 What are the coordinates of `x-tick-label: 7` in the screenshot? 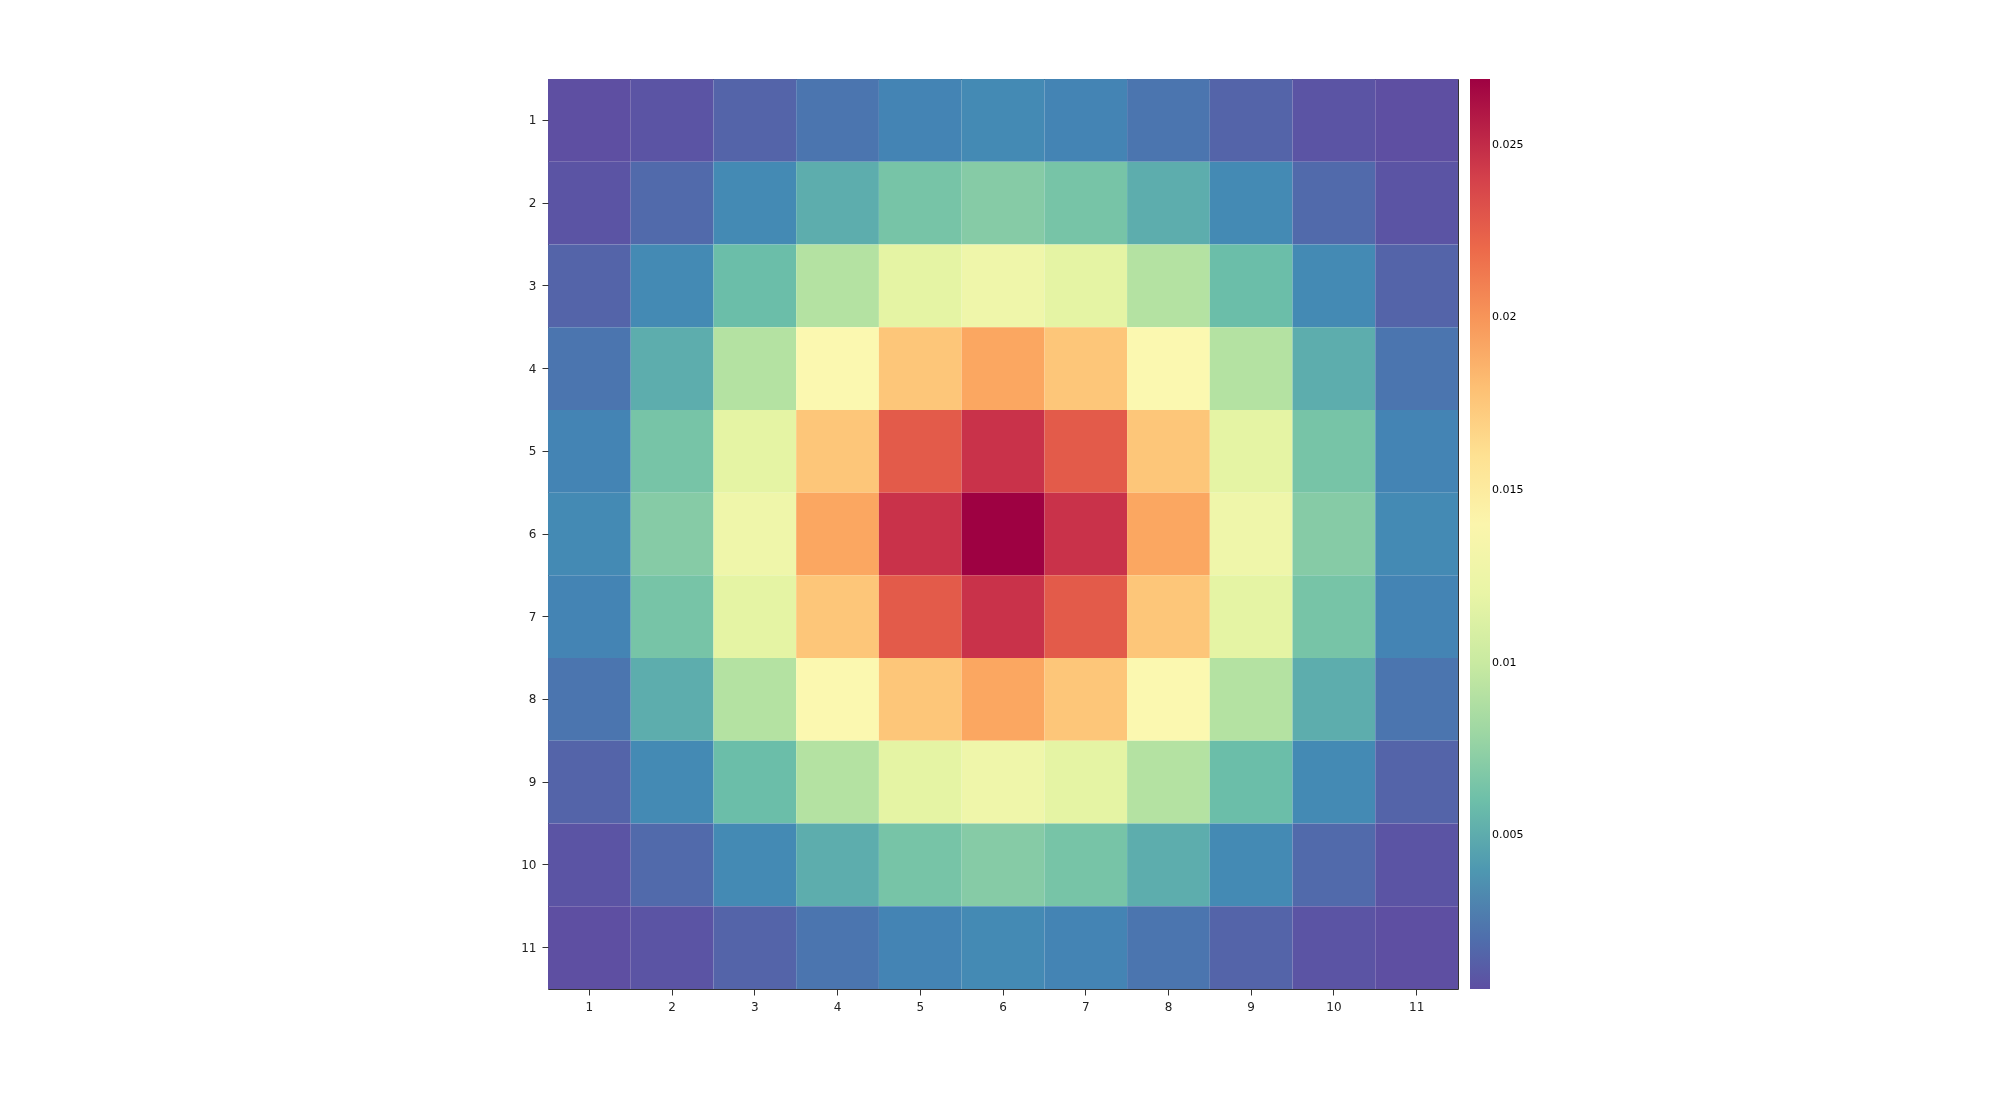 It's located at (1085, 1006).